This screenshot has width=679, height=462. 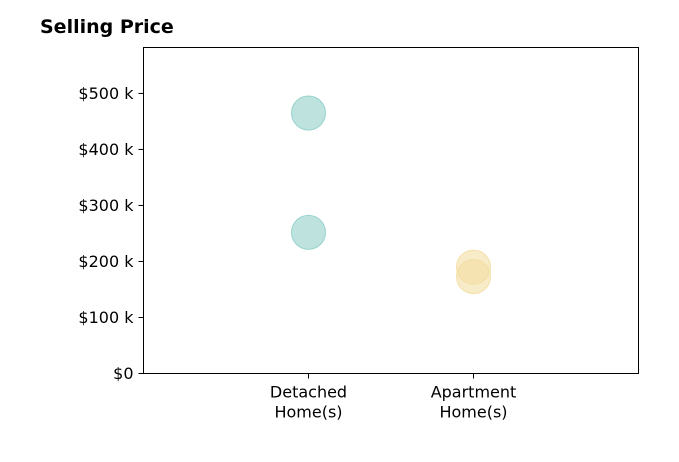 What do you see at coordinates (106, 317) in the screenshot?
I see `y-tick-label: $100 k` at bounding box center [106, 317].